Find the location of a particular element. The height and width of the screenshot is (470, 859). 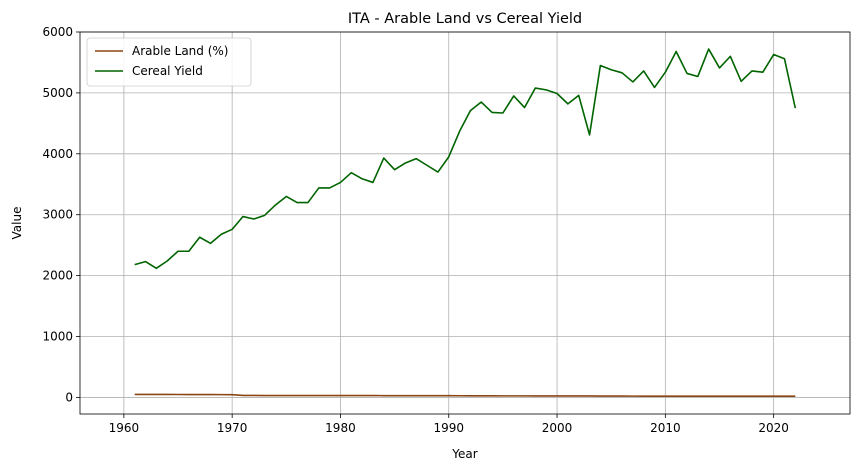

y-tick-label: 4000 is located at coordinates (57, 154).